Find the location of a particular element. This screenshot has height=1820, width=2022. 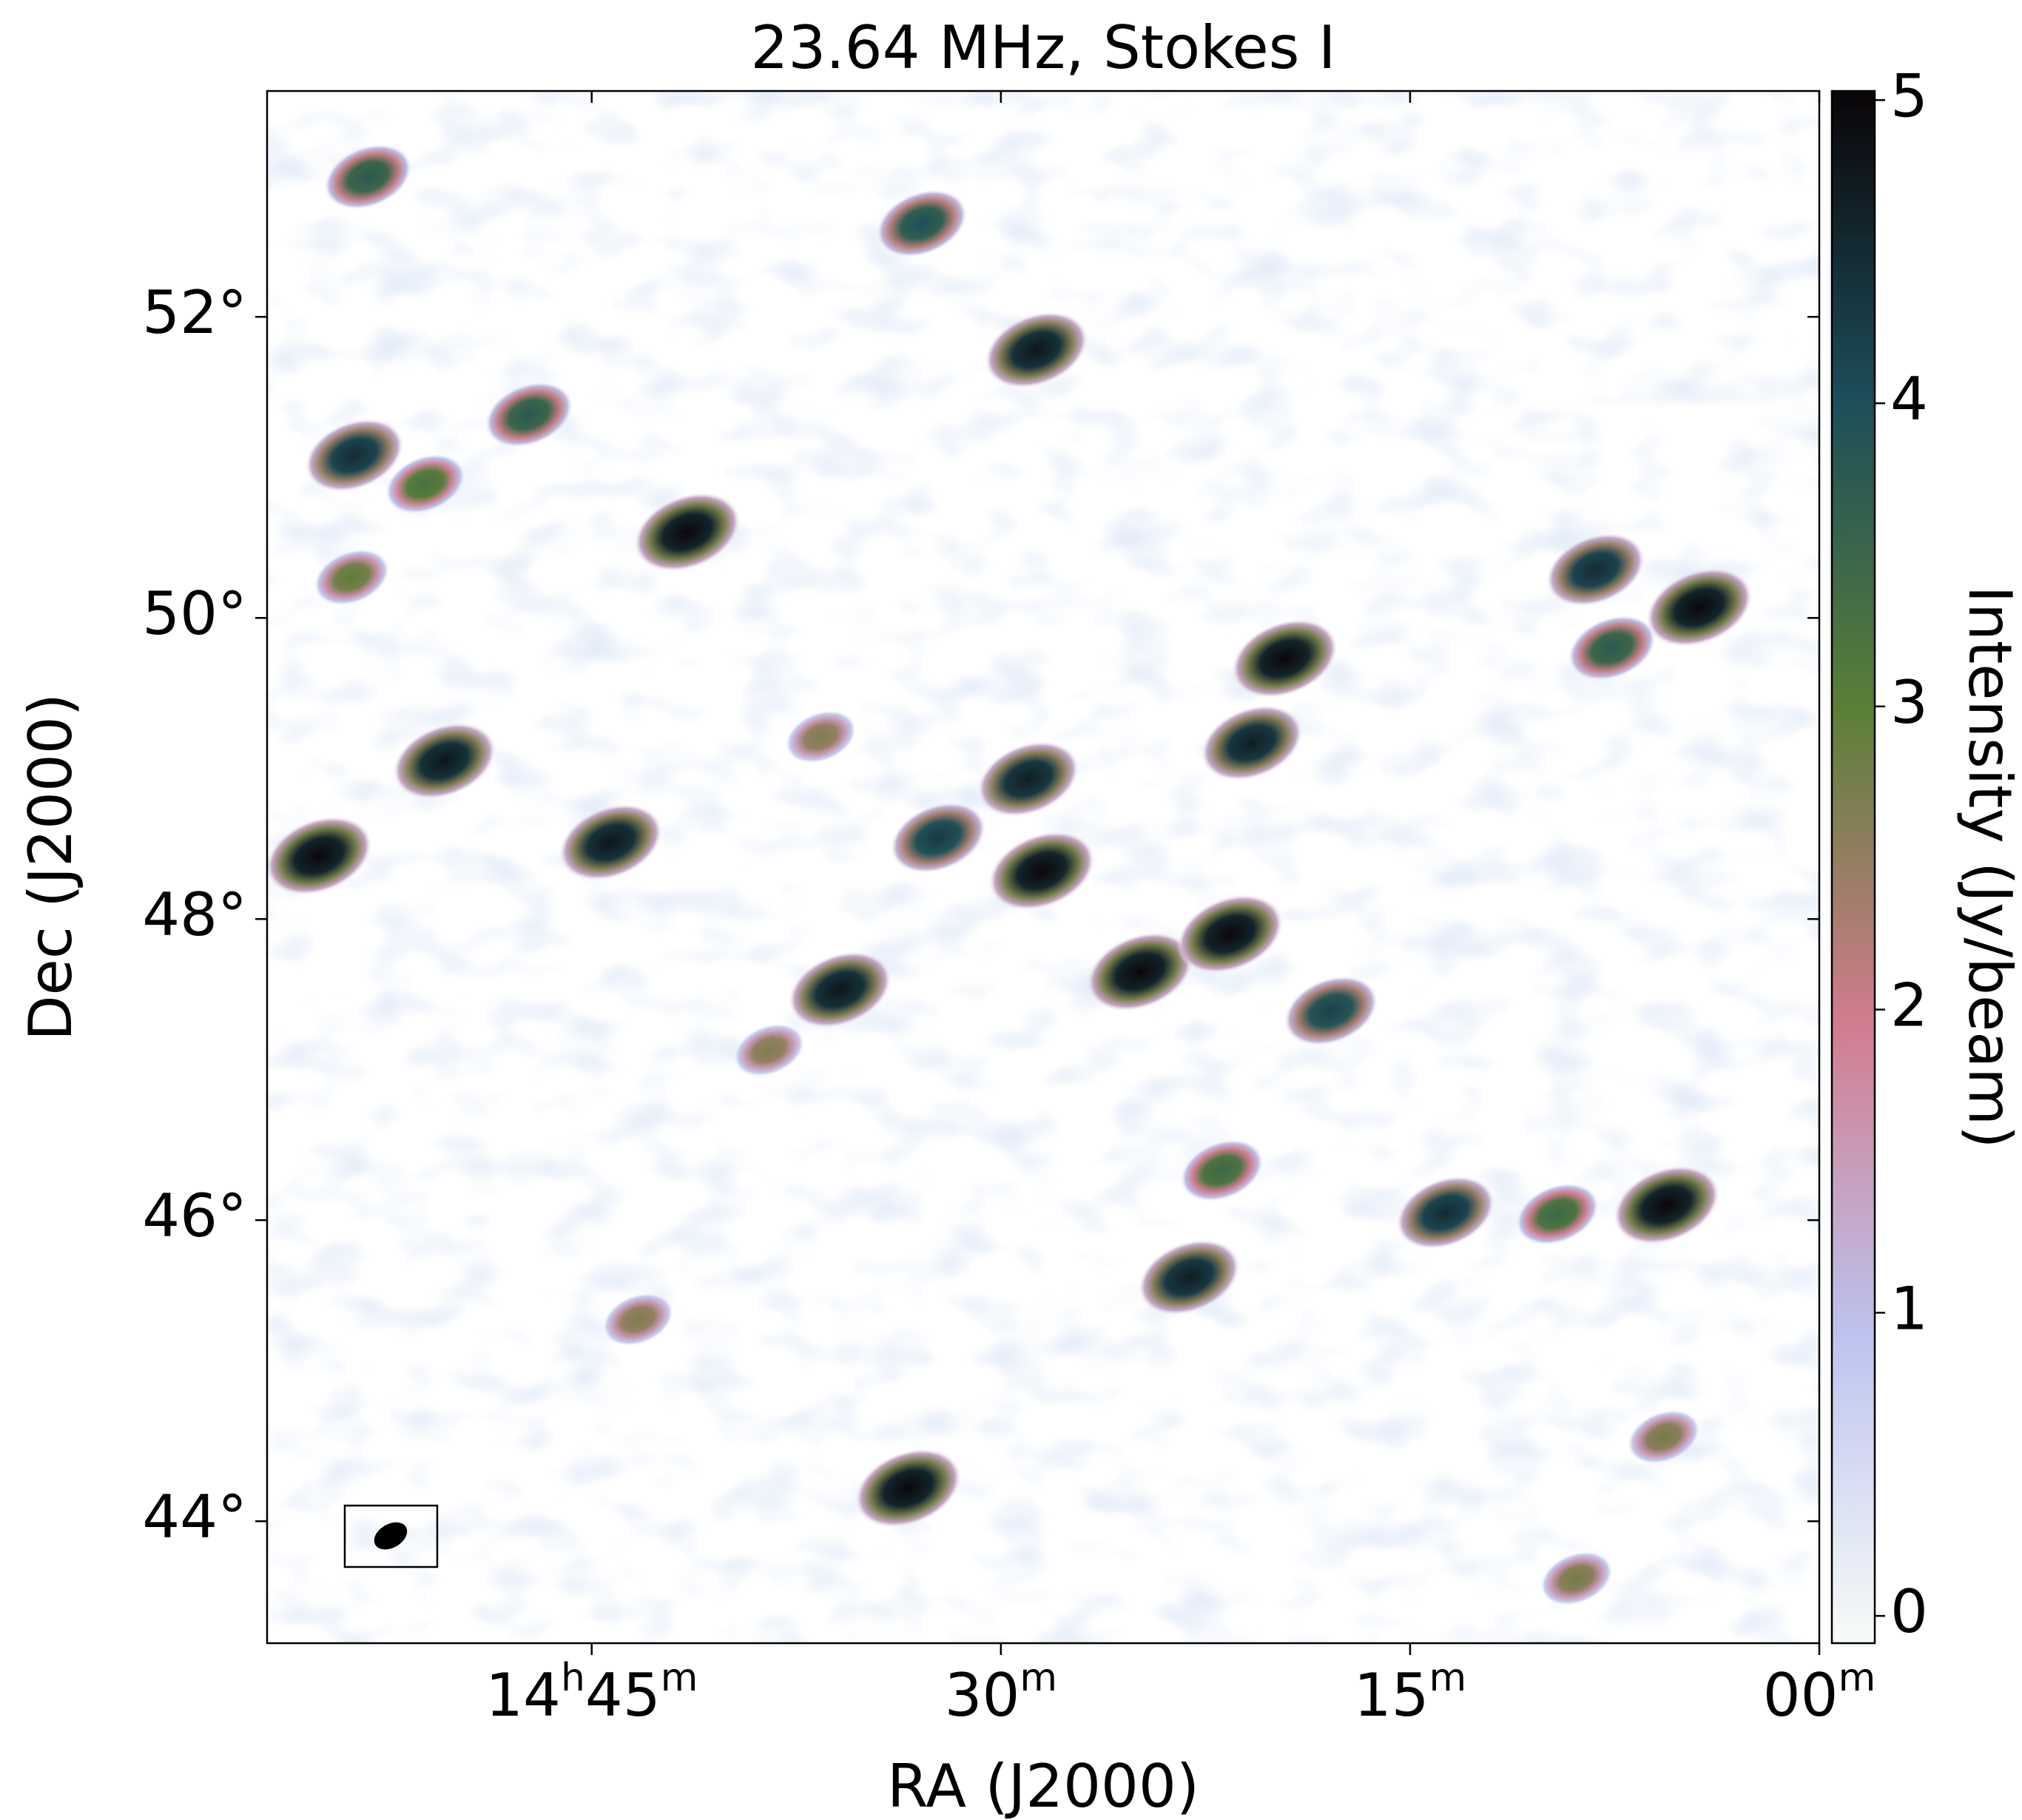

x-tick-label: 14h45m is located at coordinates (591, 1693).